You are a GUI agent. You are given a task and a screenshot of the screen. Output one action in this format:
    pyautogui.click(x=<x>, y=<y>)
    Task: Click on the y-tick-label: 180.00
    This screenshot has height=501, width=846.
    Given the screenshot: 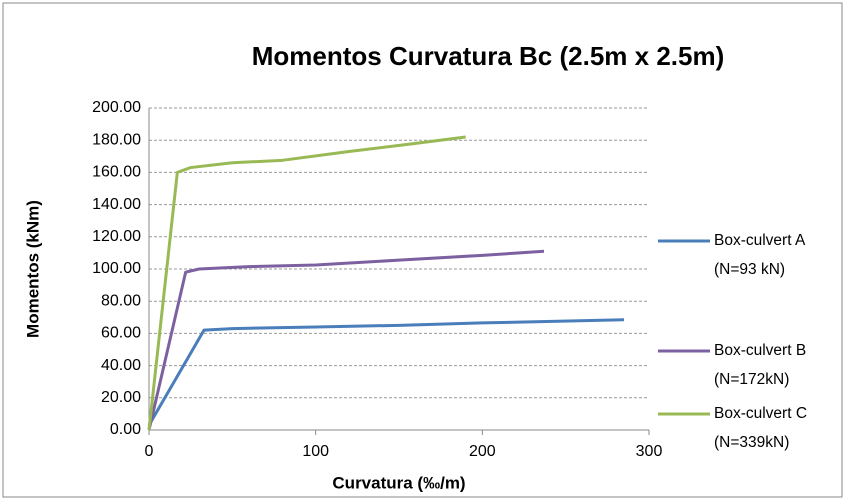 What is the action you would take?
    pyautogui.click(x=116, y=139)
    